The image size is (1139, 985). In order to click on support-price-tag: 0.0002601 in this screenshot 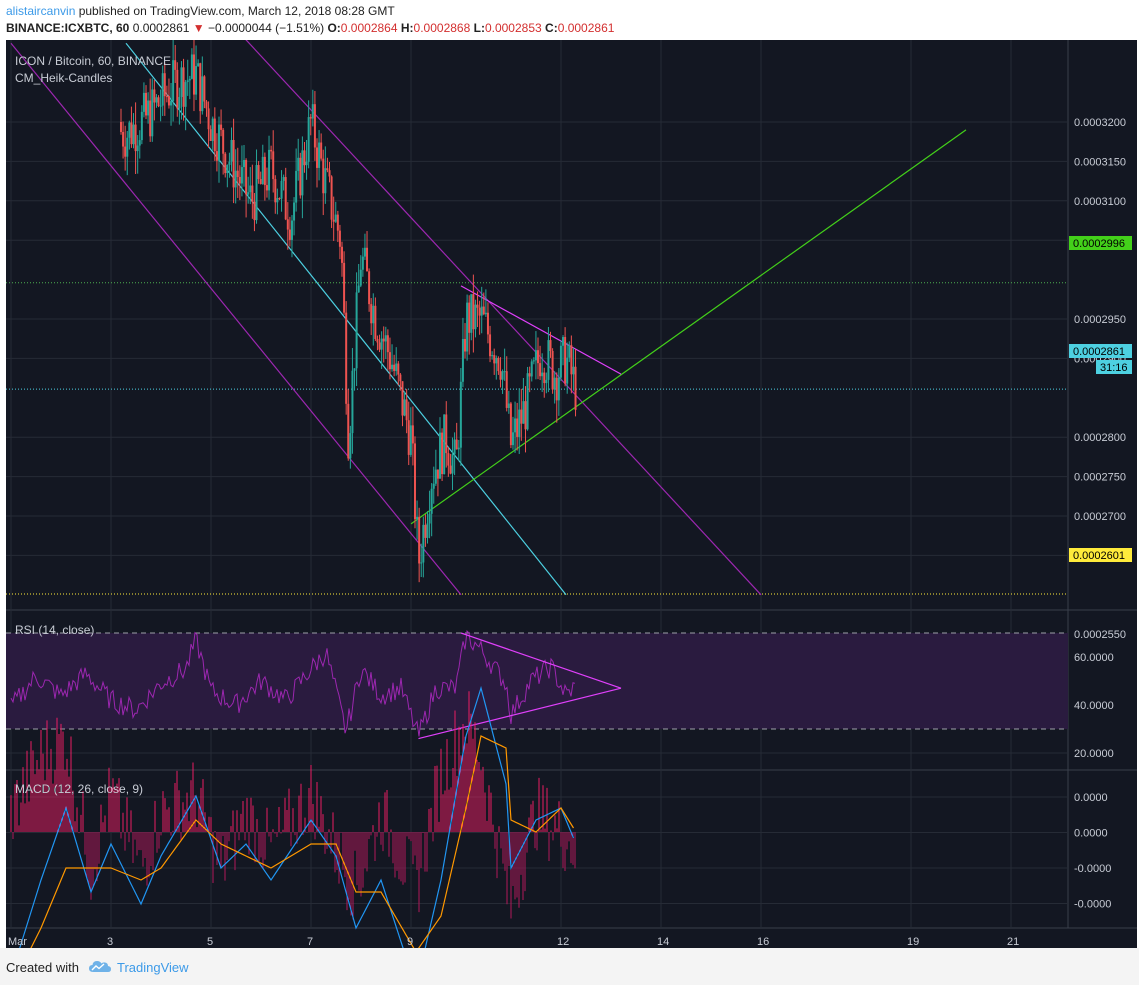, I will do `click(1100, 555)`.